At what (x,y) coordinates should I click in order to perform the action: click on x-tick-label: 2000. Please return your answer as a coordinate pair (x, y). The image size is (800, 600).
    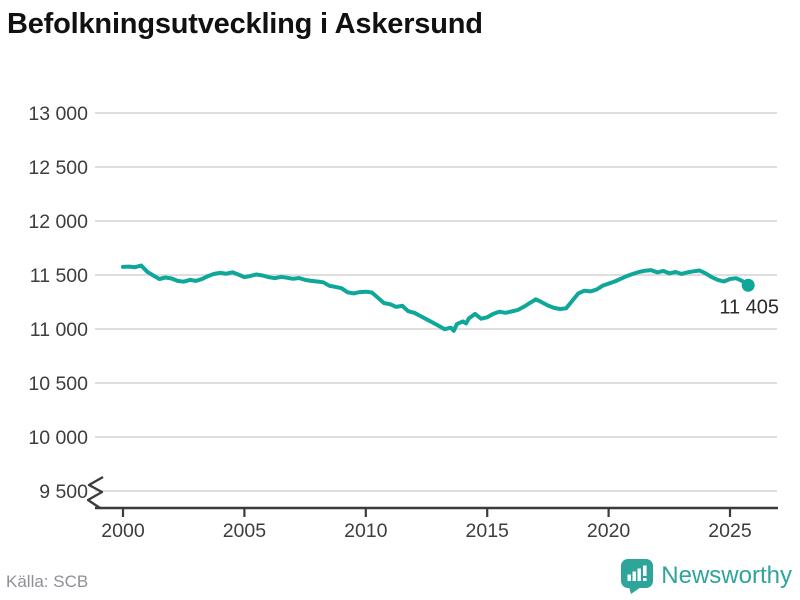
    Looking at the image, I should click on (123, 531).